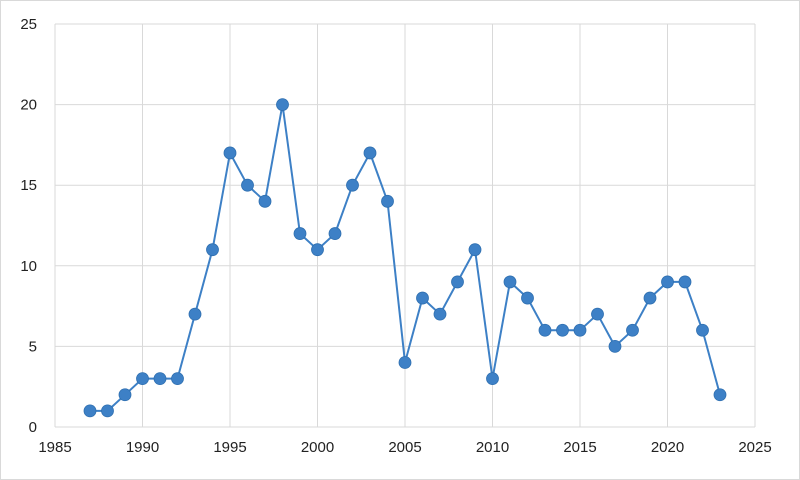 The image size is (800, 480). Describe the element at coordinates (457, 282) in the screenshot. I see `data-point-2008` at that location.